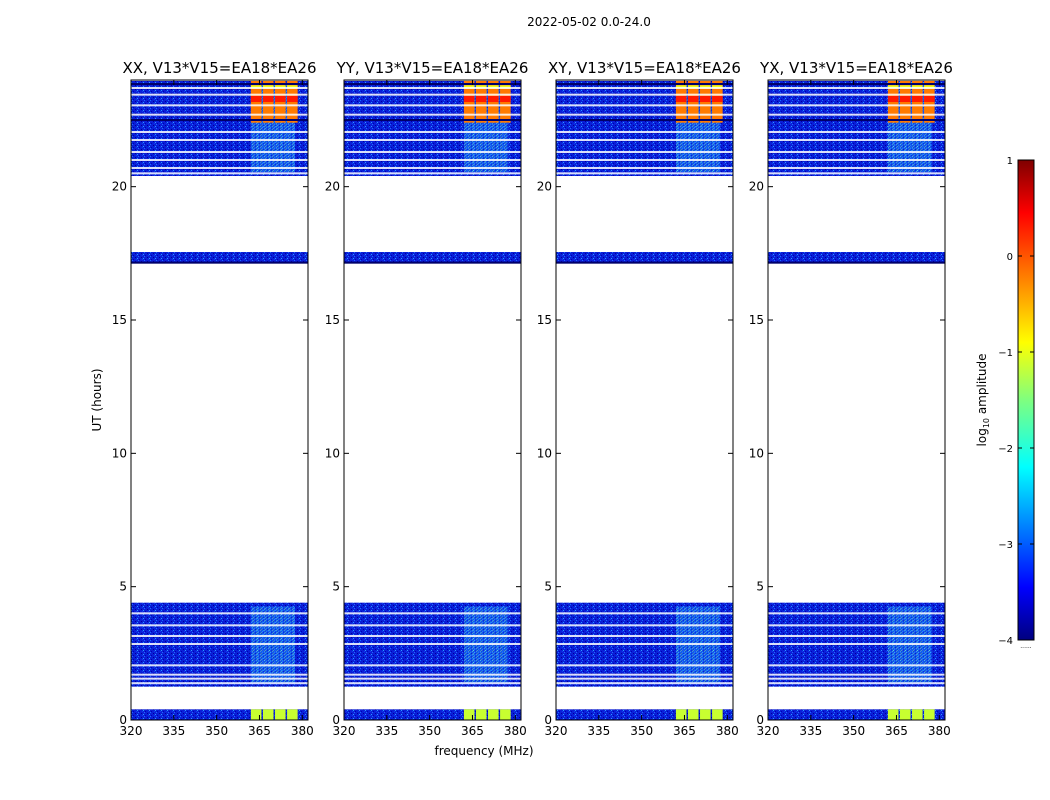  I want to click on colorbar-tick-label: −2, so click(1005, 449).